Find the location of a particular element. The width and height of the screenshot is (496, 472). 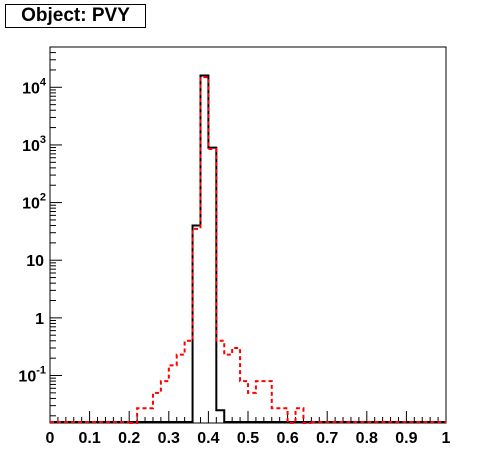

chart-title: Object: PVY is located at coordinates (75, 16).